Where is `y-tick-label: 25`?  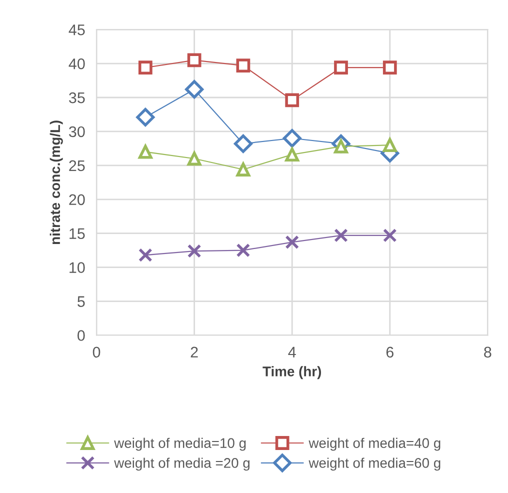
y-tick-label: 25 is located at coordinates (77, 166).